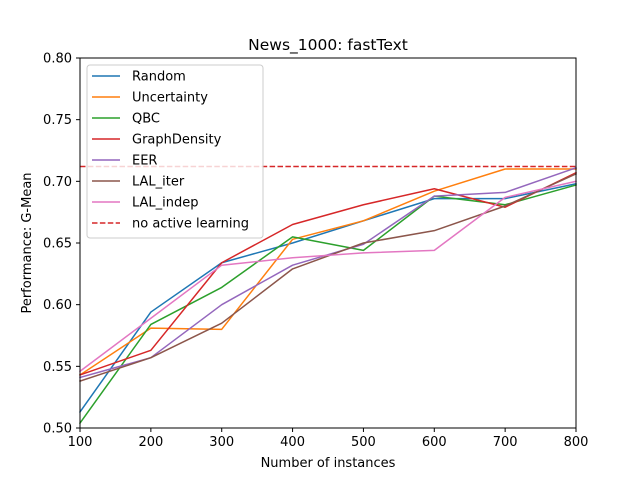  Describe the element at coordinates (158, 182) in the screenshot. I see `legend-label-lal-iter: LAL_iter` at that location.